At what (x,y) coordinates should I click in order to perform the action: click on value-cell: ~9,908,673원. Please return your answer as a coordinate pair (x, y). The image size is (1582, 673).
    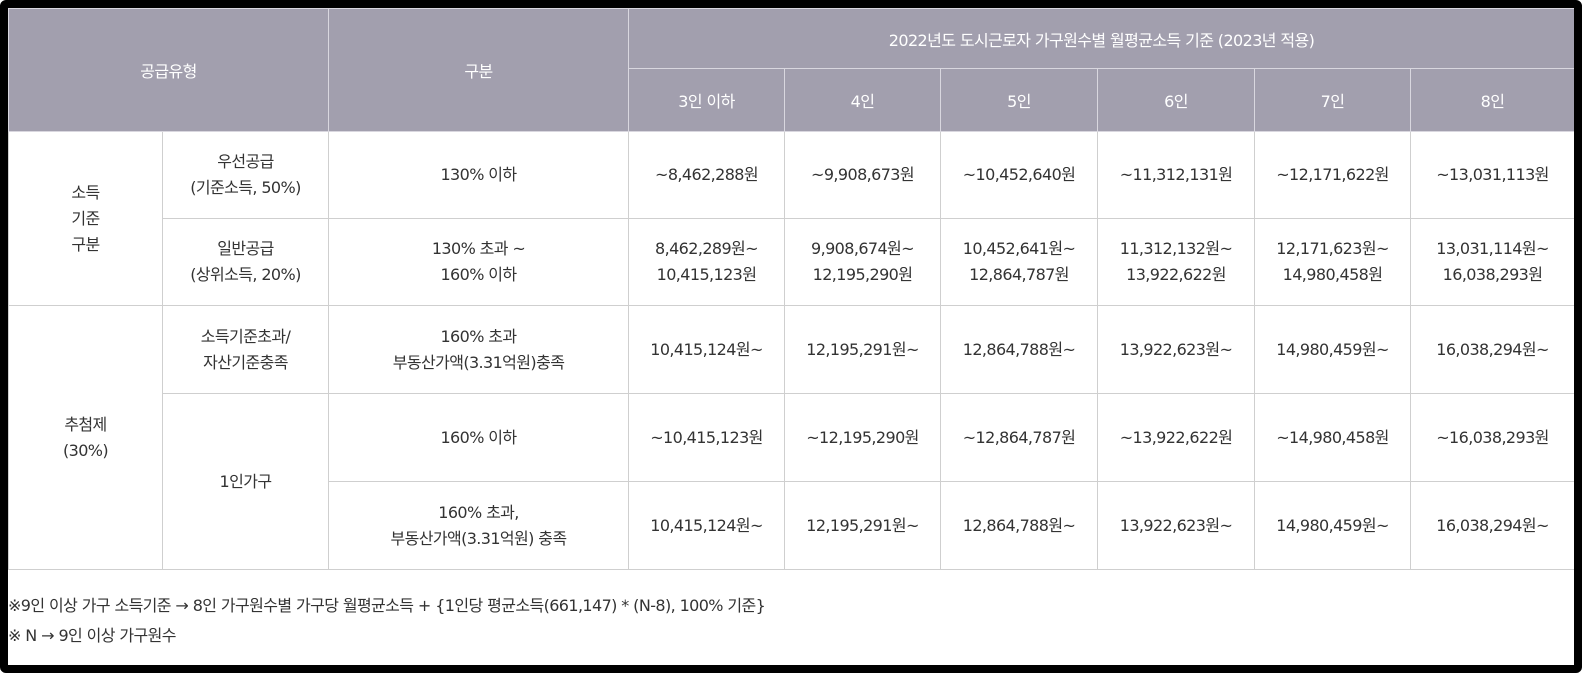
    Looking at the image, I should click on (863, 175).